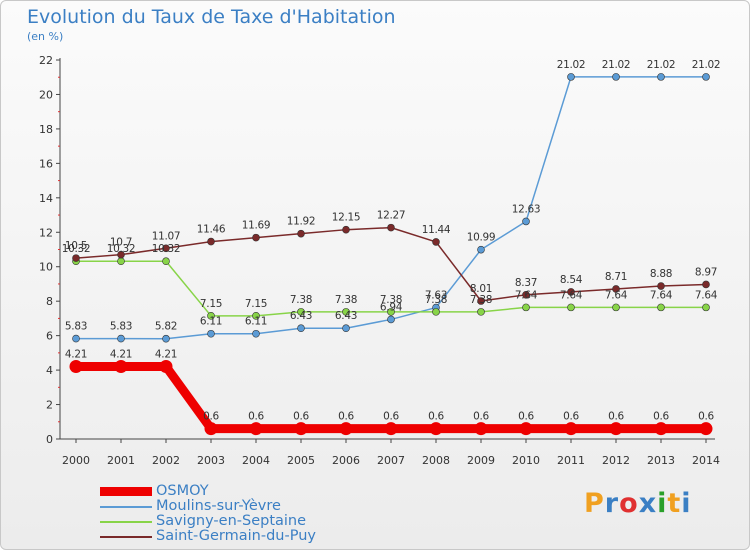 The height and width of the screenshot is (550, 750). Describe the element at coordinates (436, 296) in the screenshot. I see `data-label: 7.63` at that location.